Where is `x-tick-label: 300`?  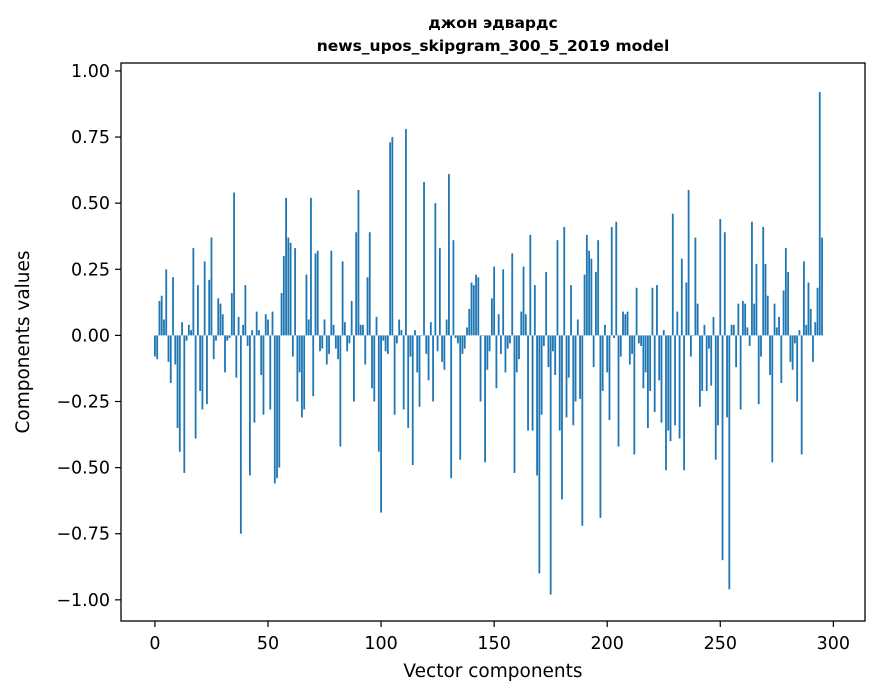
x-tick-label: 300 is located at coordinates (833, 644).